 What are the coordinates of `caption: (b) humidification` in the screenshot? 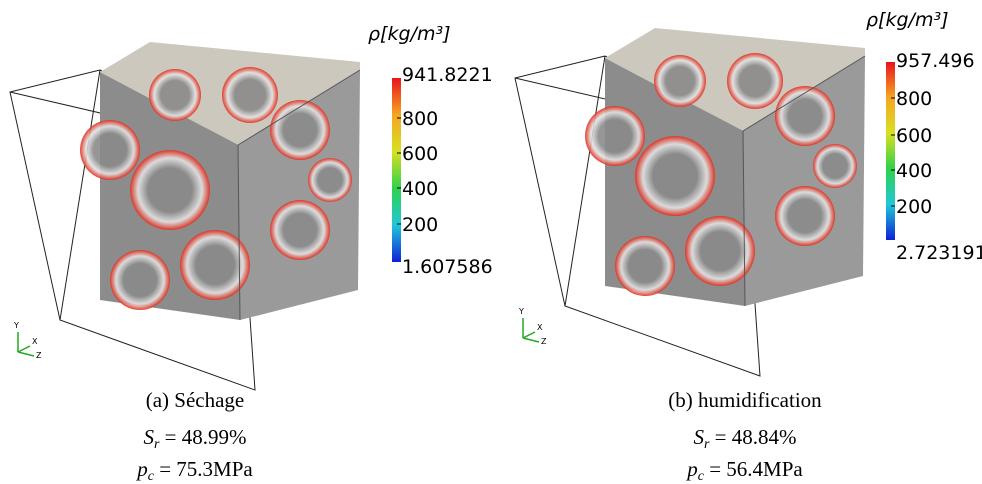 It's located at (745, 400).